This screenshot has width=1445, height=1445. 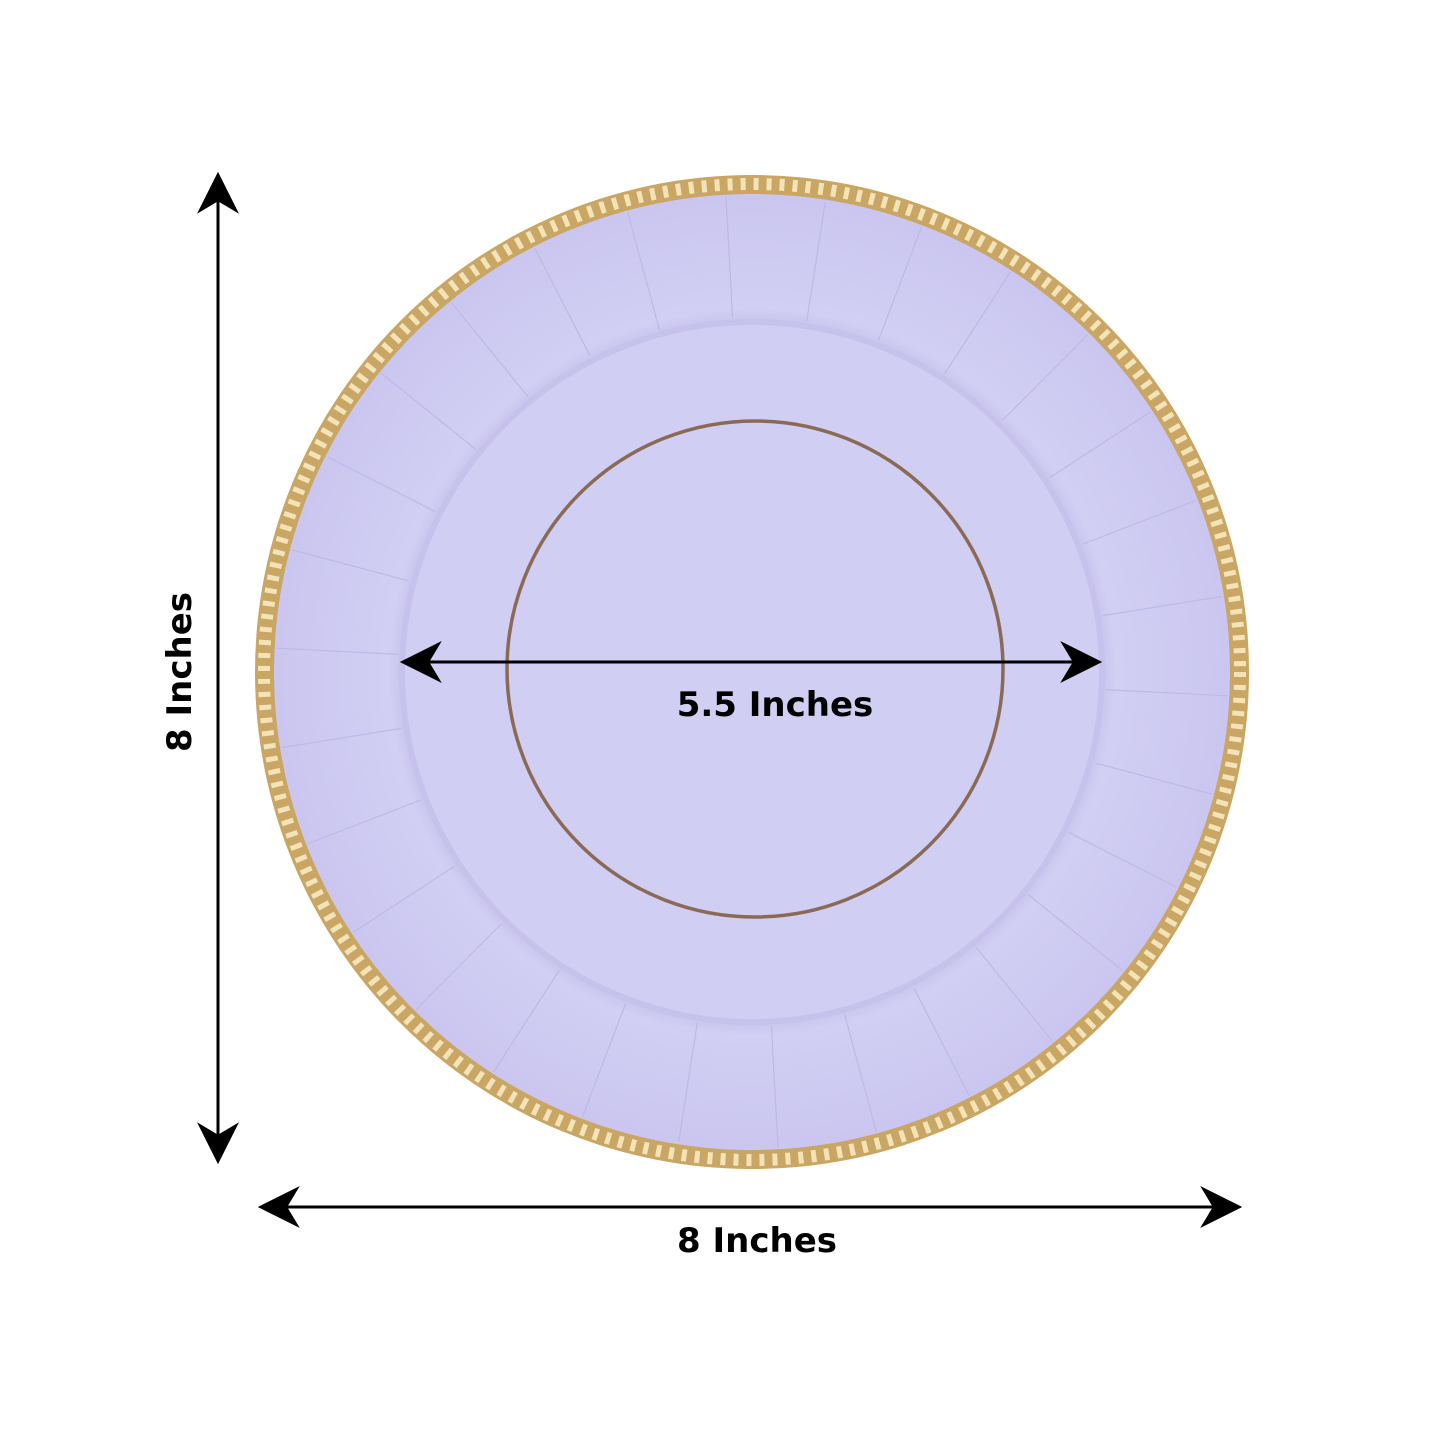 I want to click on inner-diameter-label: 5.5 Inches, so click(x=775, y=705).